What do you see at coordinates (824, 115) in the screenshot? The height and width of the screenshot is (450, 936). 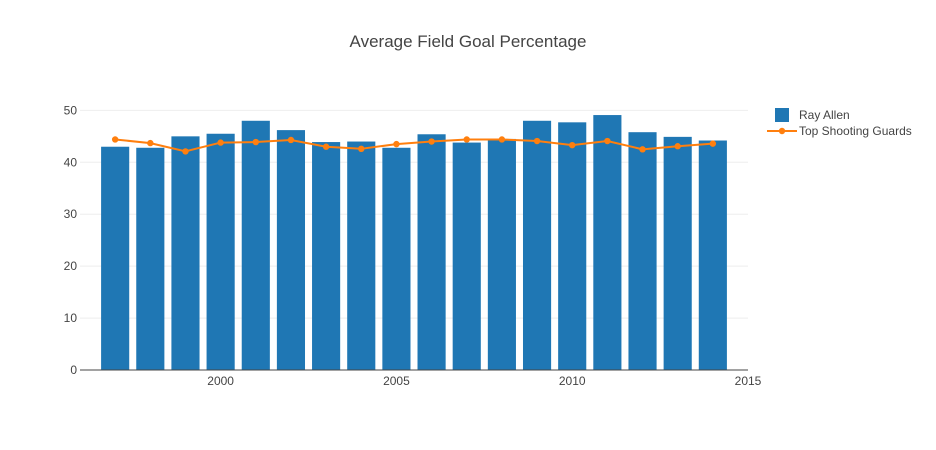 I see `legend-label-bar: Ray Allen` at bounding box center [824, 115].